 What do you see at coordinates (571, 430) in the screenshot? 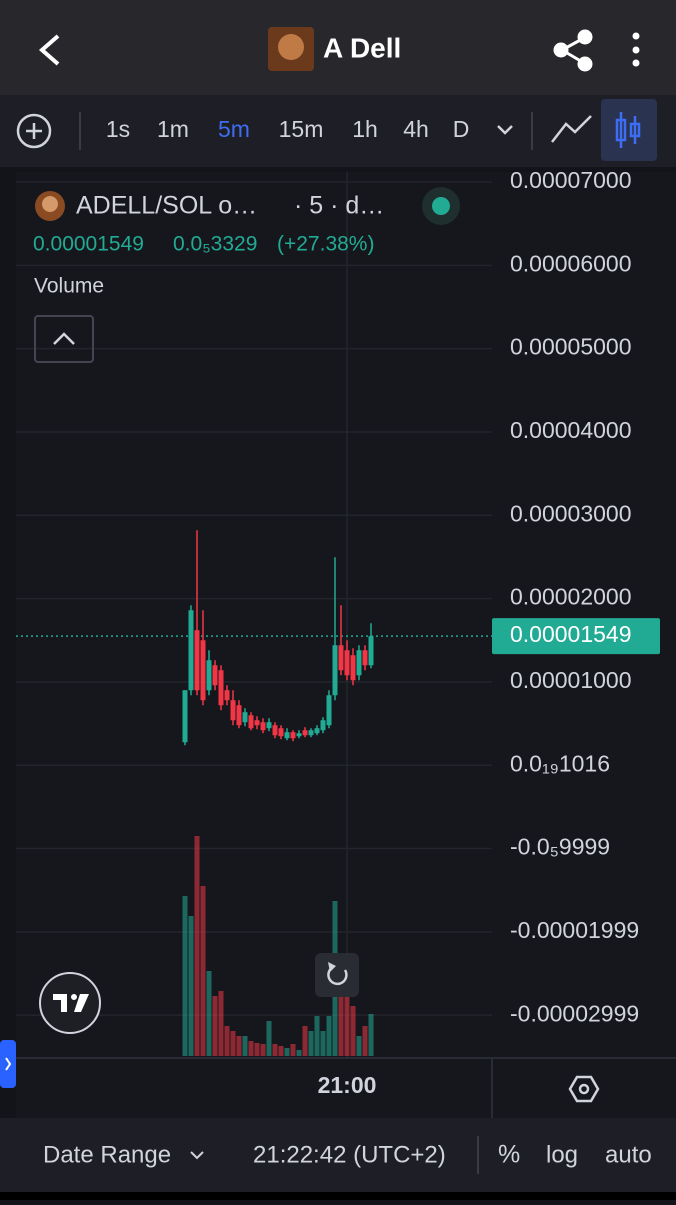
I see `y-tick-label: 0.00004000` at bounding box center [571, 430].